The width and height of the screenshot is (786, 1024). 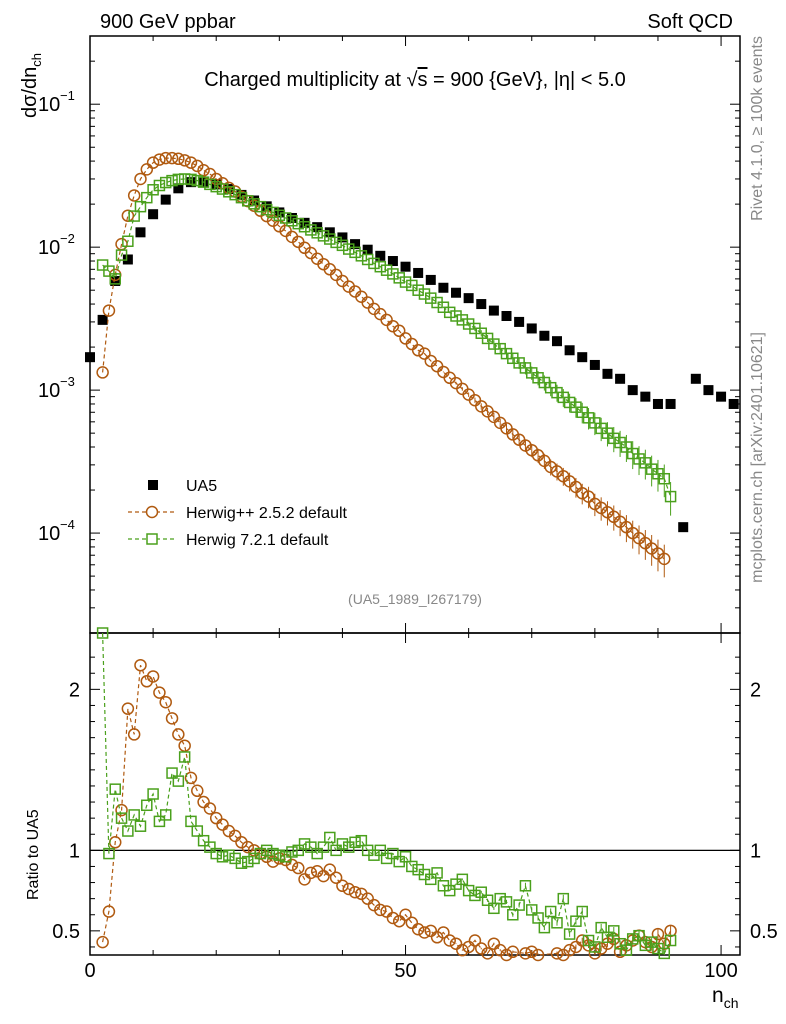 I want to click on main-ylabel-text: dσ/dn, so click(x=30, y=92).